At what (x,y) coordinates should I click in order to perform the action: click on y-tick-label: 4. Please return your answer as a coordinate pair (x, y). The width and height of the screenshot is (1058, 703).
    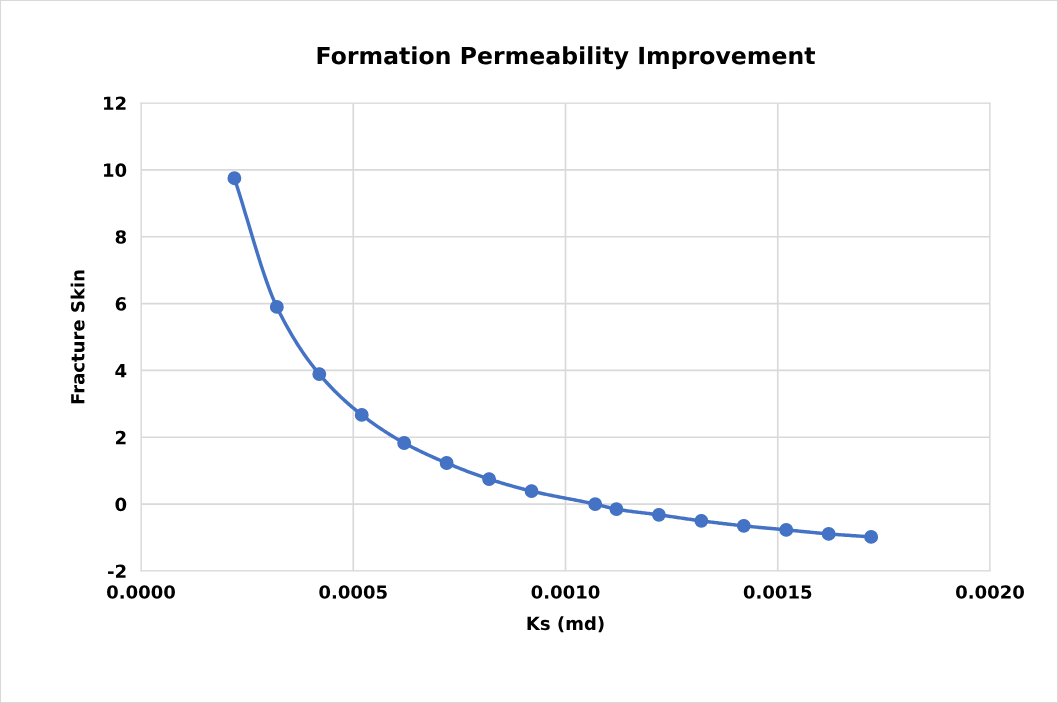
    Looking at the image, I should click on (121, 371).